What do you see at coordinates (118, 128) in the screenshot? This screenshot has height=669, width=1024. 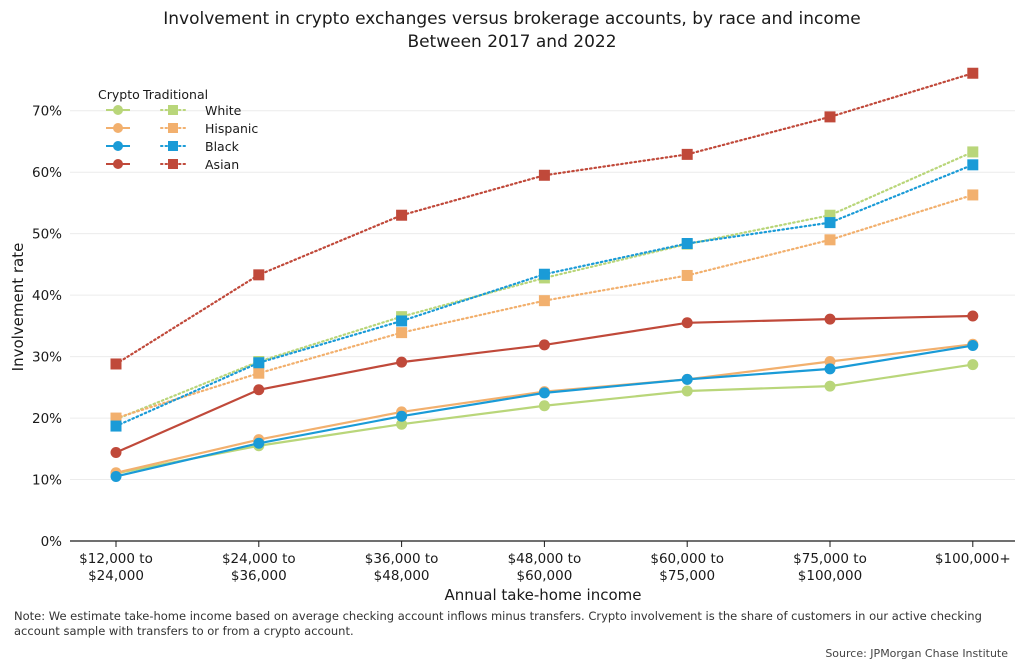 I see `legend-hispanic-crypto-marker` at bounding box center [118, 128].